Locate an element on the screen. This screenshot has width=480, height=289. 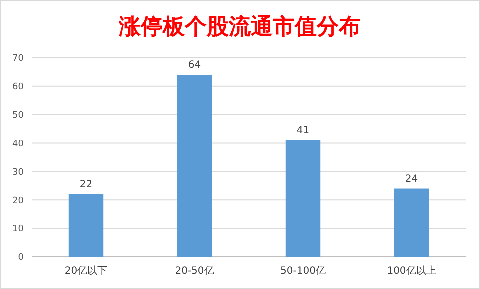
y-tick-label: 50 is located at coordinates (18, 116).